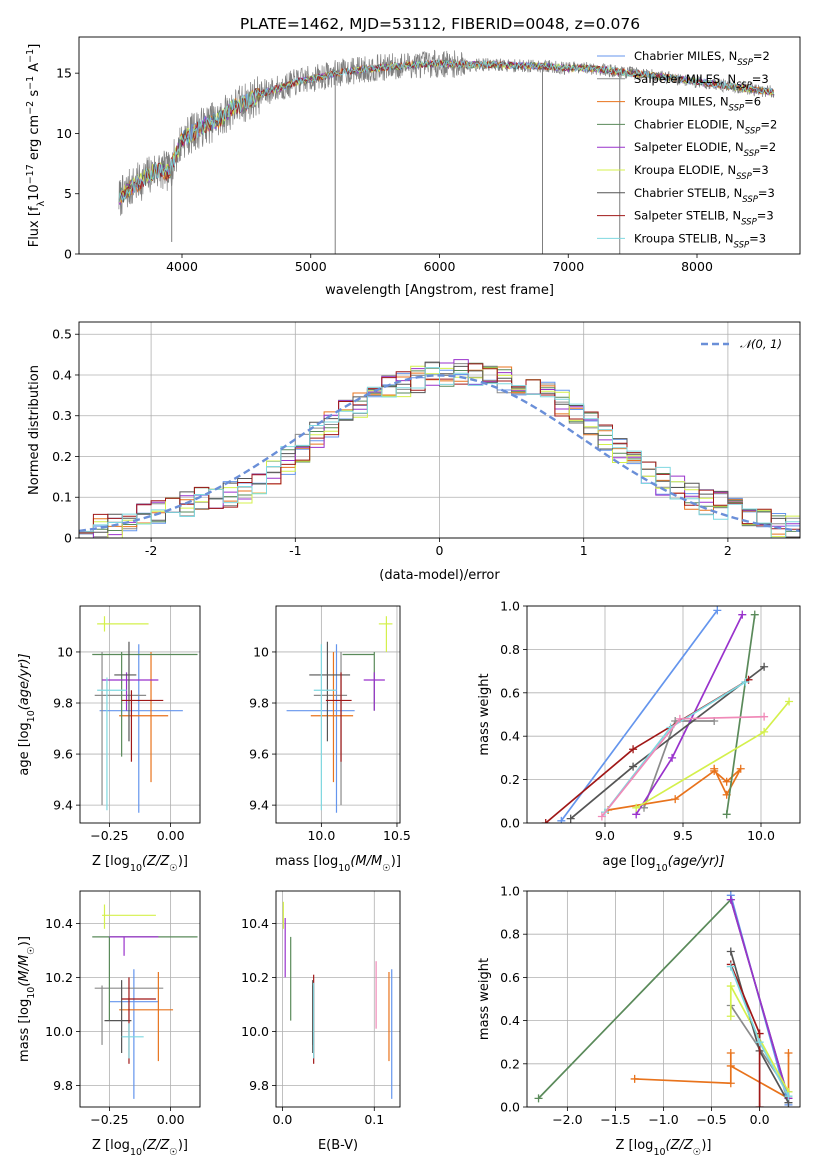 The height and width of the screenshot is (1170, 819). Describe the element at coordinates (667, 714) in the screenshot. I see `weight-lines` at that location.